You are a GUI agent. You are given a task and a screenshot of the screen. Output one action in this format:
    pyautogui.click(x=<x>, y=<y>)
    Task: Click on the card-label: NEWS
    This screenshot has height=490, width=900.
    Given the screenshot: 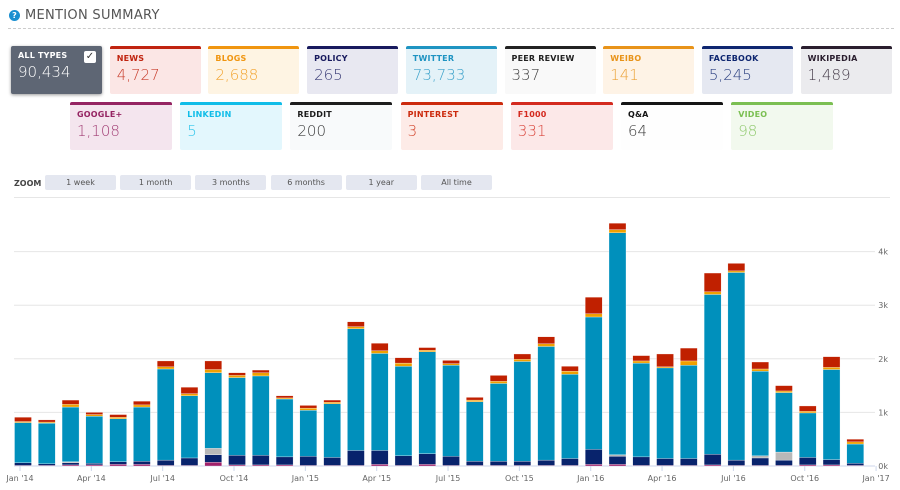 What is the action you would take?
    pyautogui.click(x=130, y=58)
    